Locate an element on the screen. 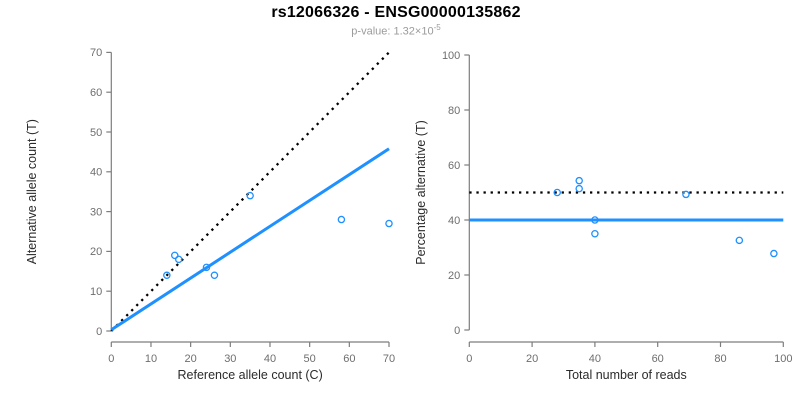 Image resolution: width=800 pixels, height=400 pixels. y-tick-label: 80 is located at coordinates (454, 111).